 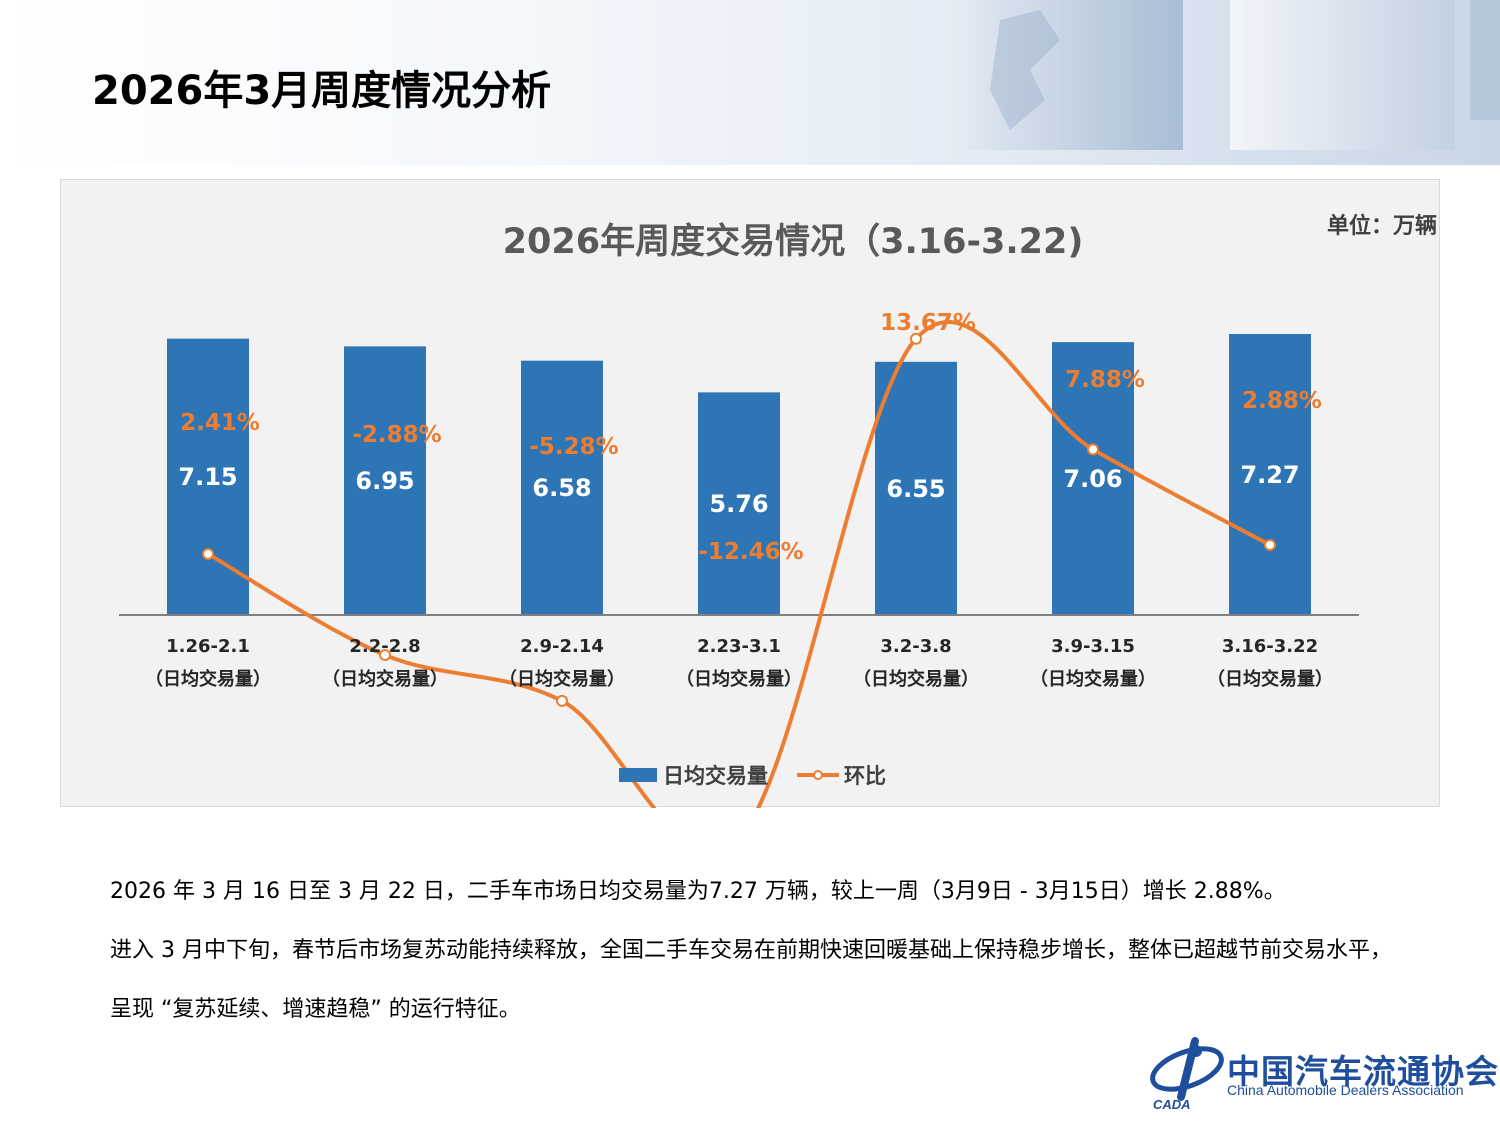 What do you see at coordinates (1345, 1090) in the screenshot?
I see `logo-name-en: China Automobile Dealers Association` at bounding box center [1345, 1090].